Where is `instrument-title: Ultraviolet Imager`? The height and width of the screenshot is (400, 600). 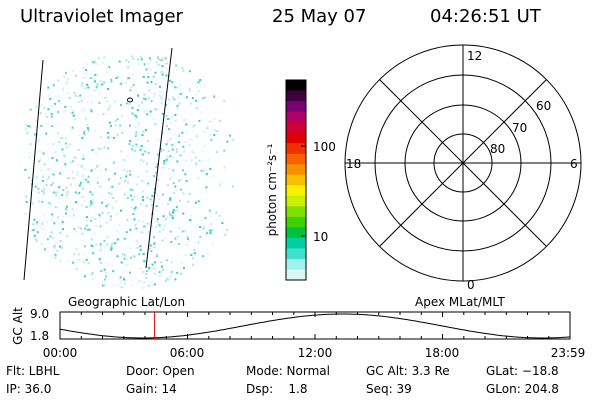 instrument-title: Ultraviolet Imager is located at coordinates (101, 16).